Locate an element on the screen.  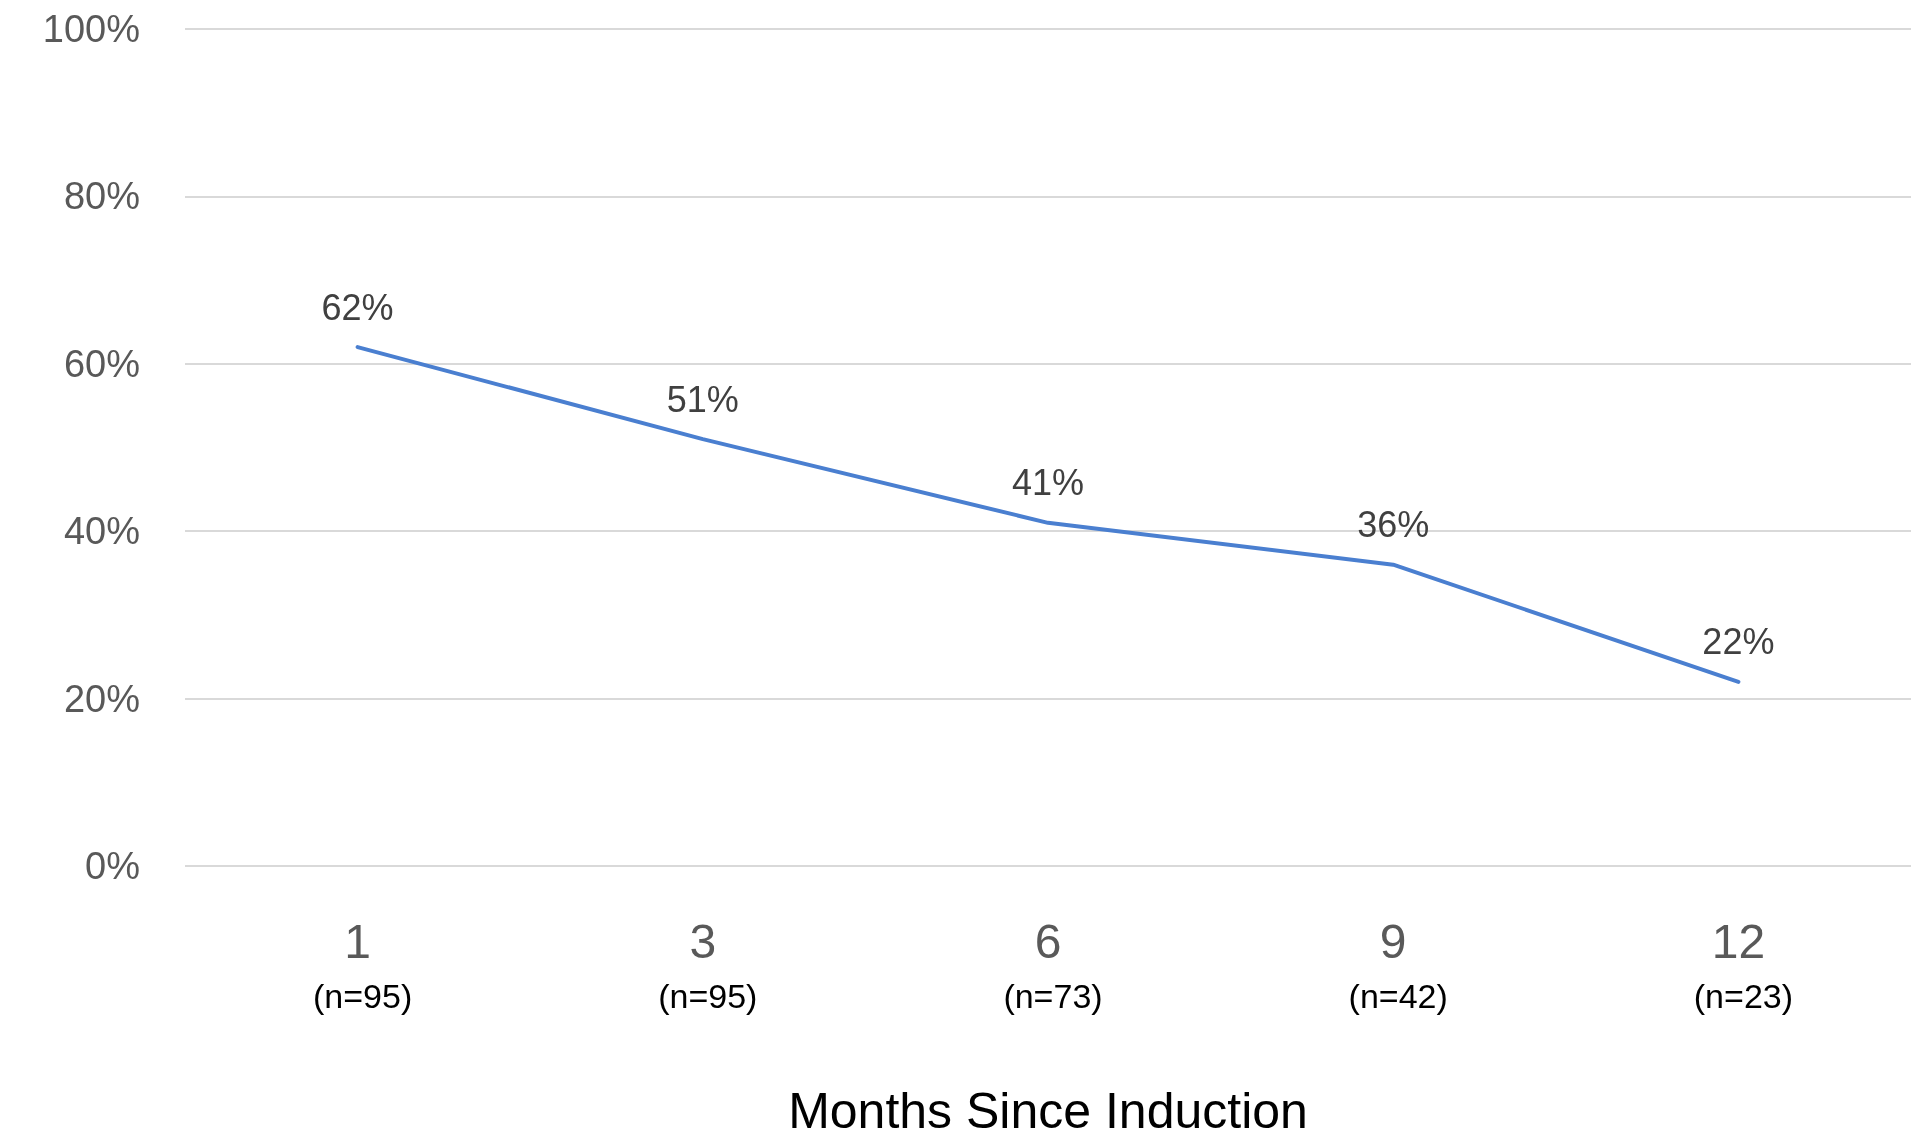
data-label: 51% is located at coordinates (702, 399).